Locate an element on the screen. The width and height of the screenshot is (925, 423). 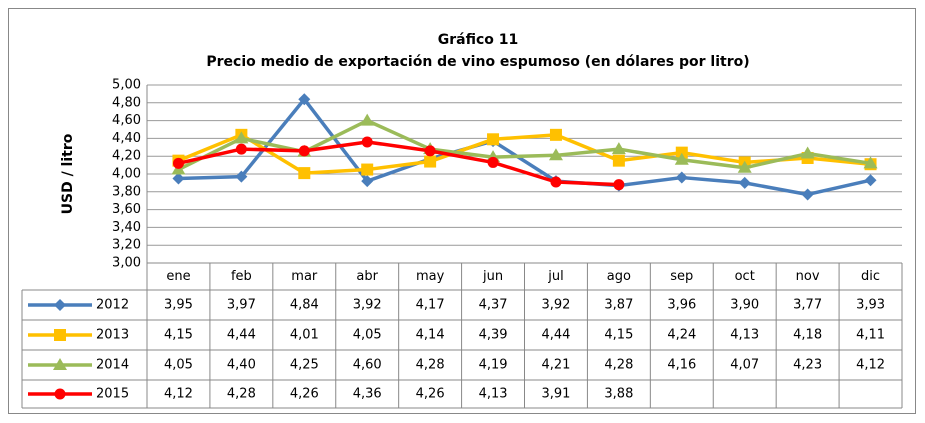
y-tick-label: 3,60 is located at coordinates (126, 209).